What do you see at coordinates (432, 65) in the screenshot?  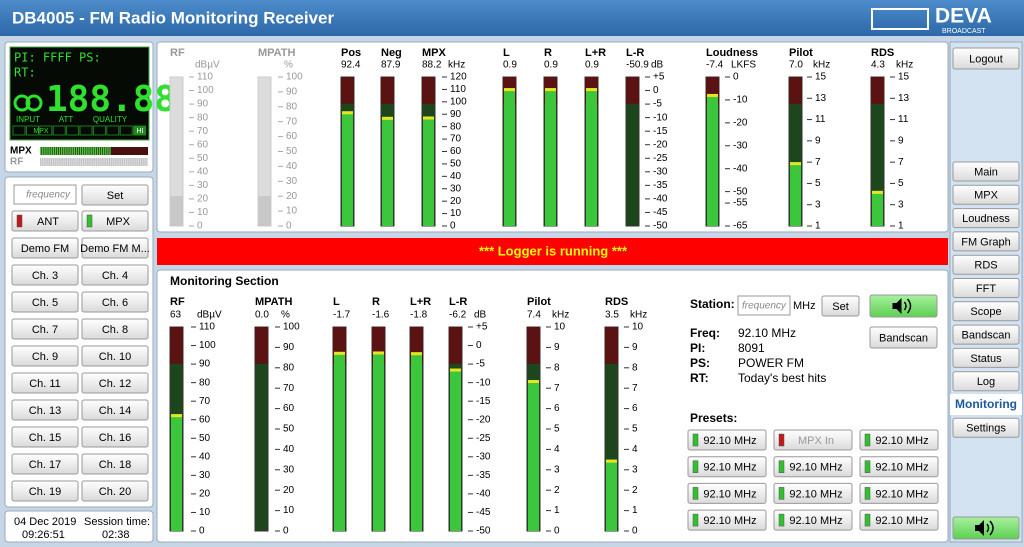 I see `meter-reading: 88.2` at bounding box center [432, 65].